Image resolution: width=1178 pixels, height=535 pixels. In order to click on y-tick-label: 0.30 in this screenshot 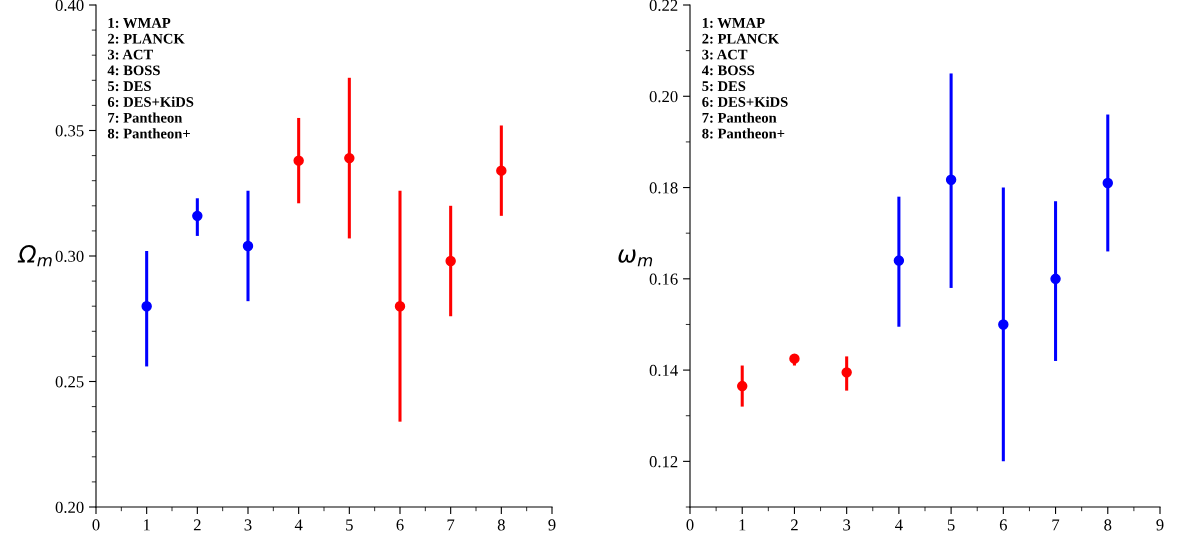, I will do `click(69, 256)`.